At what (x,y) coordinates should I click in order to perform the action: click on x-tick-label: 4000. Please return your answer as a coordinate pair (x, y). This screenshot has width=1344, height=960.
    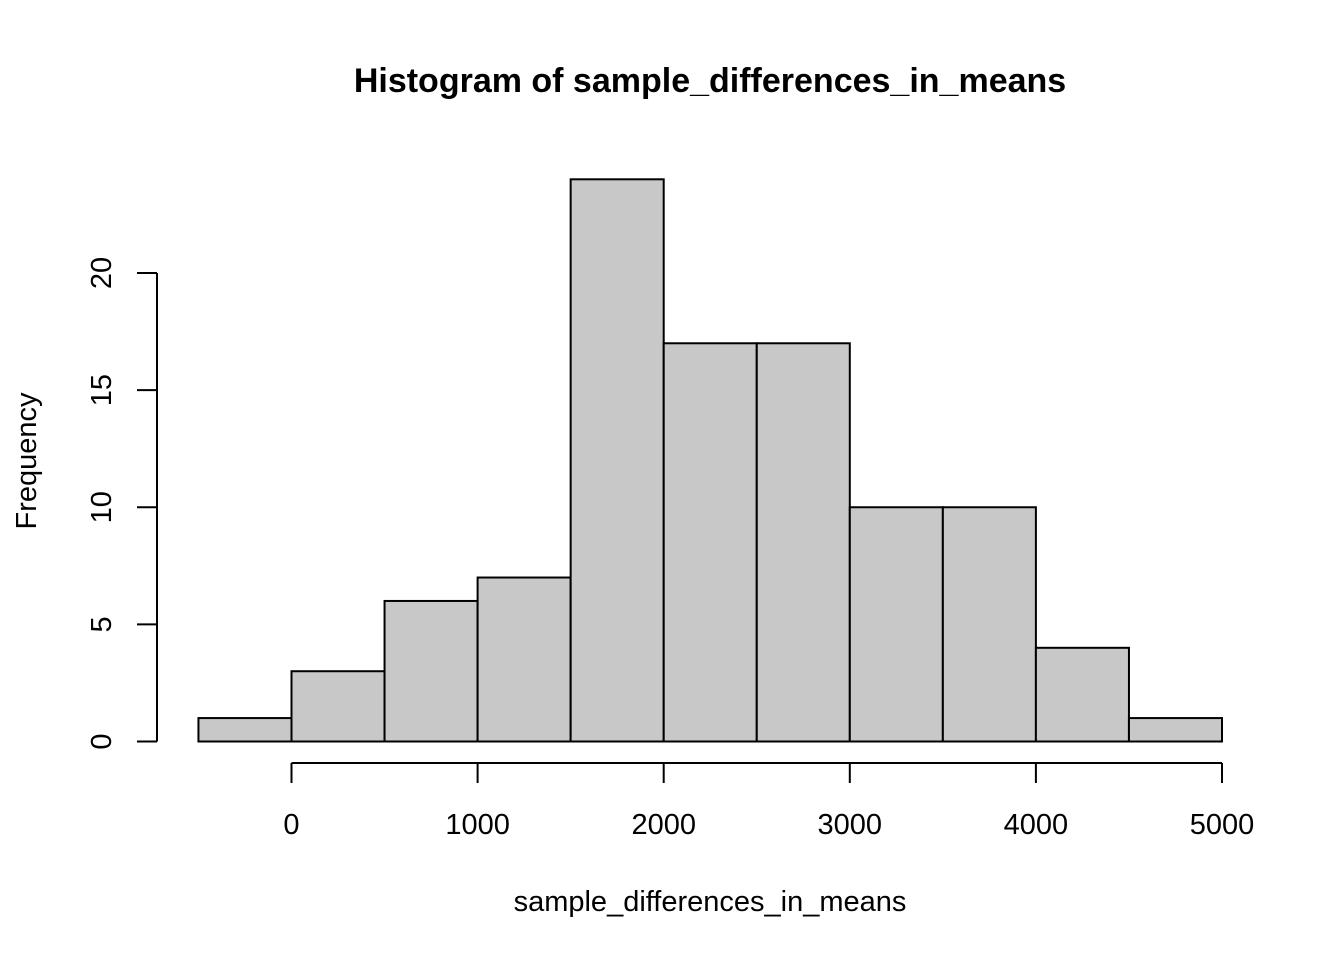
    Looking at the image, I should click on (1036, 825).